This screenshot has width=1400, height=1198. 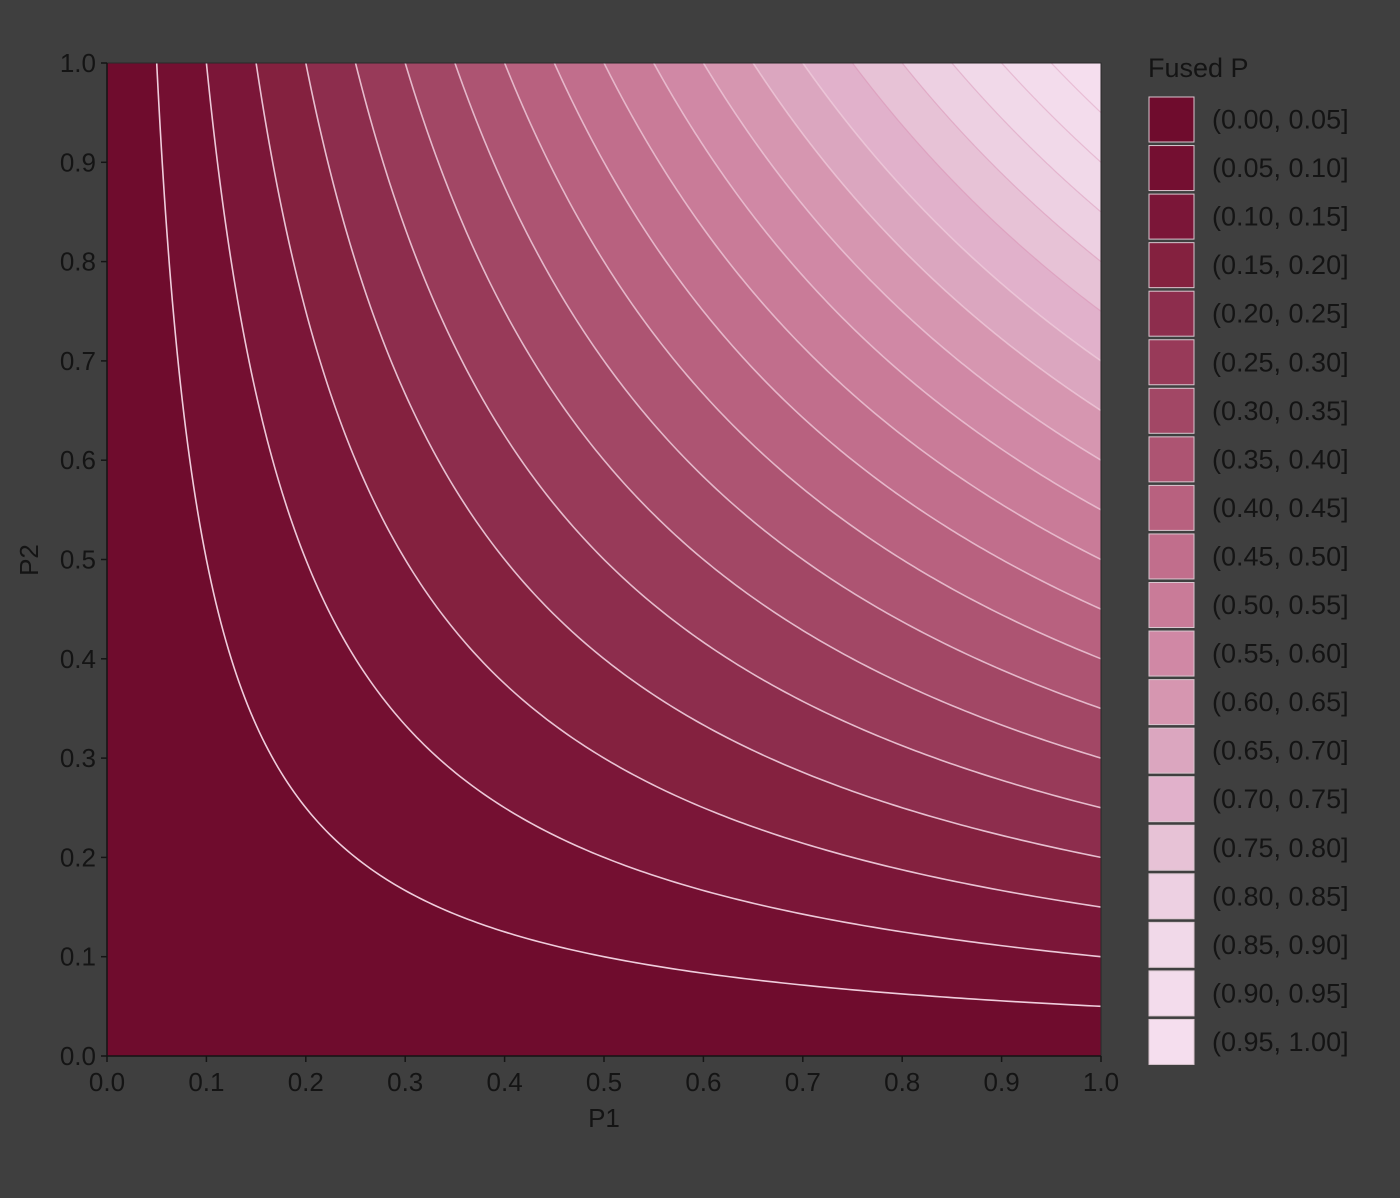 What do you see at coordinates (1280, 896) in the screenshot?
I see `legend-label: (0.80, 0.85]` at bounding box center [1280, 896].